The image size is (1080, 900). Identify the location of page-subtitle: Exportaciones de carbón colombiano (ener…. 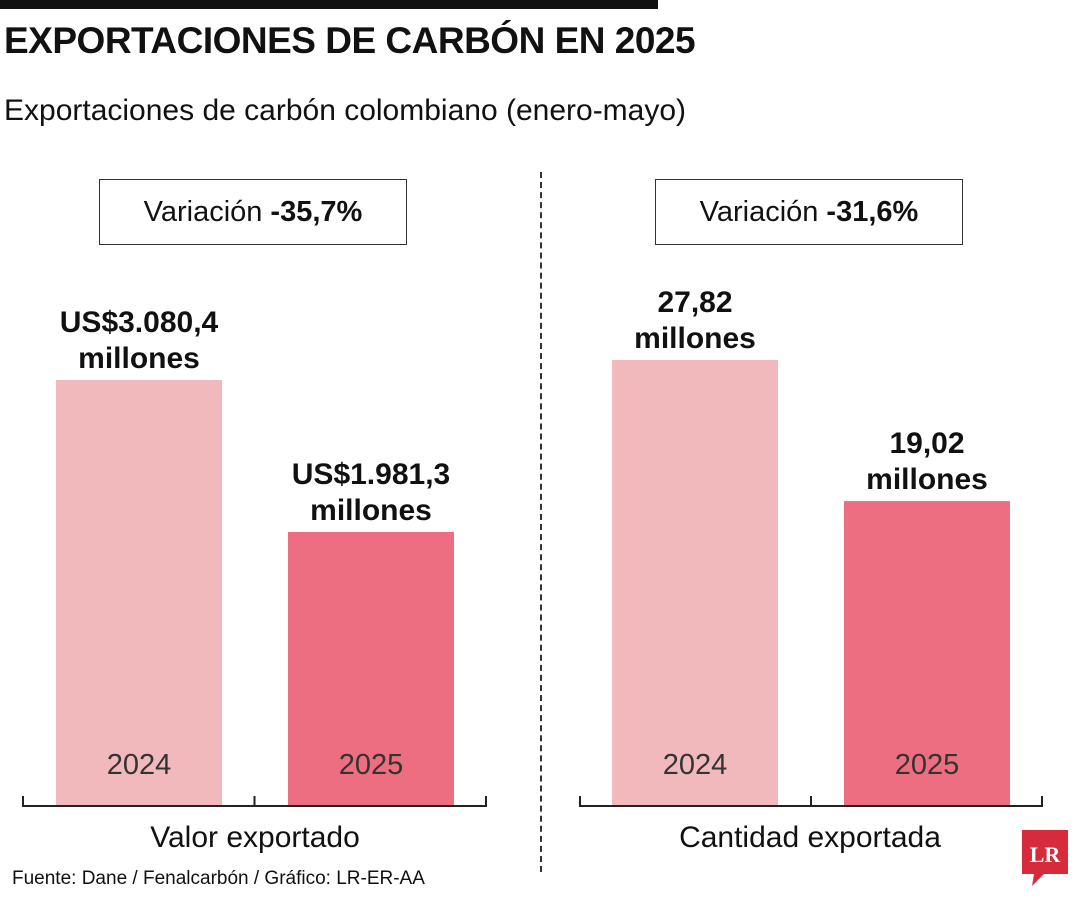
(345, 110).